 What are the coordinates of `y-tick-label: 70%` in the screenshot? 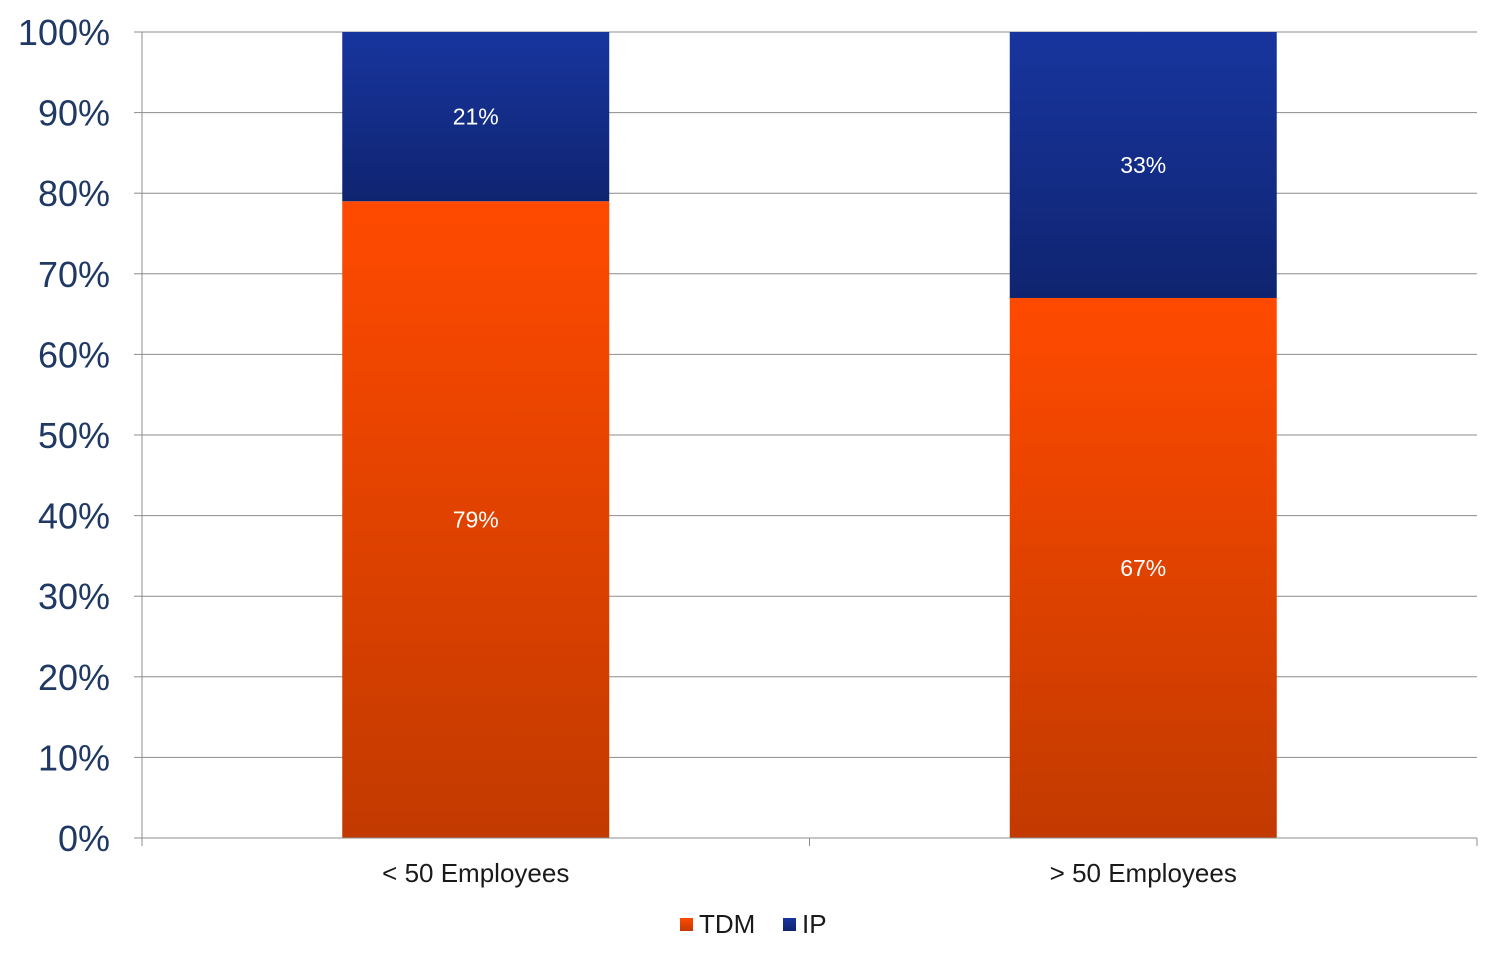 It's located at (74, 274).